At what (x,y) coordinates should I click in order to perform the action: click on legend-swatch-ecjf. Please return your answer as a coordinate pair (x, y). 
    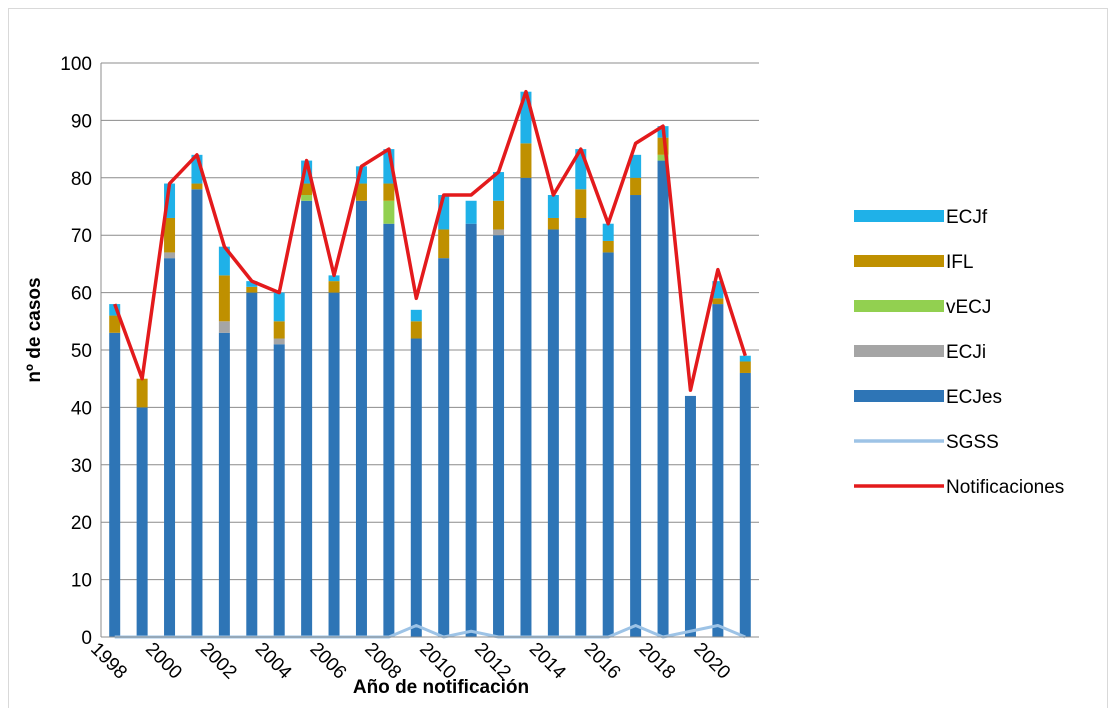
    Looking at the image, I should click on (899, 216).